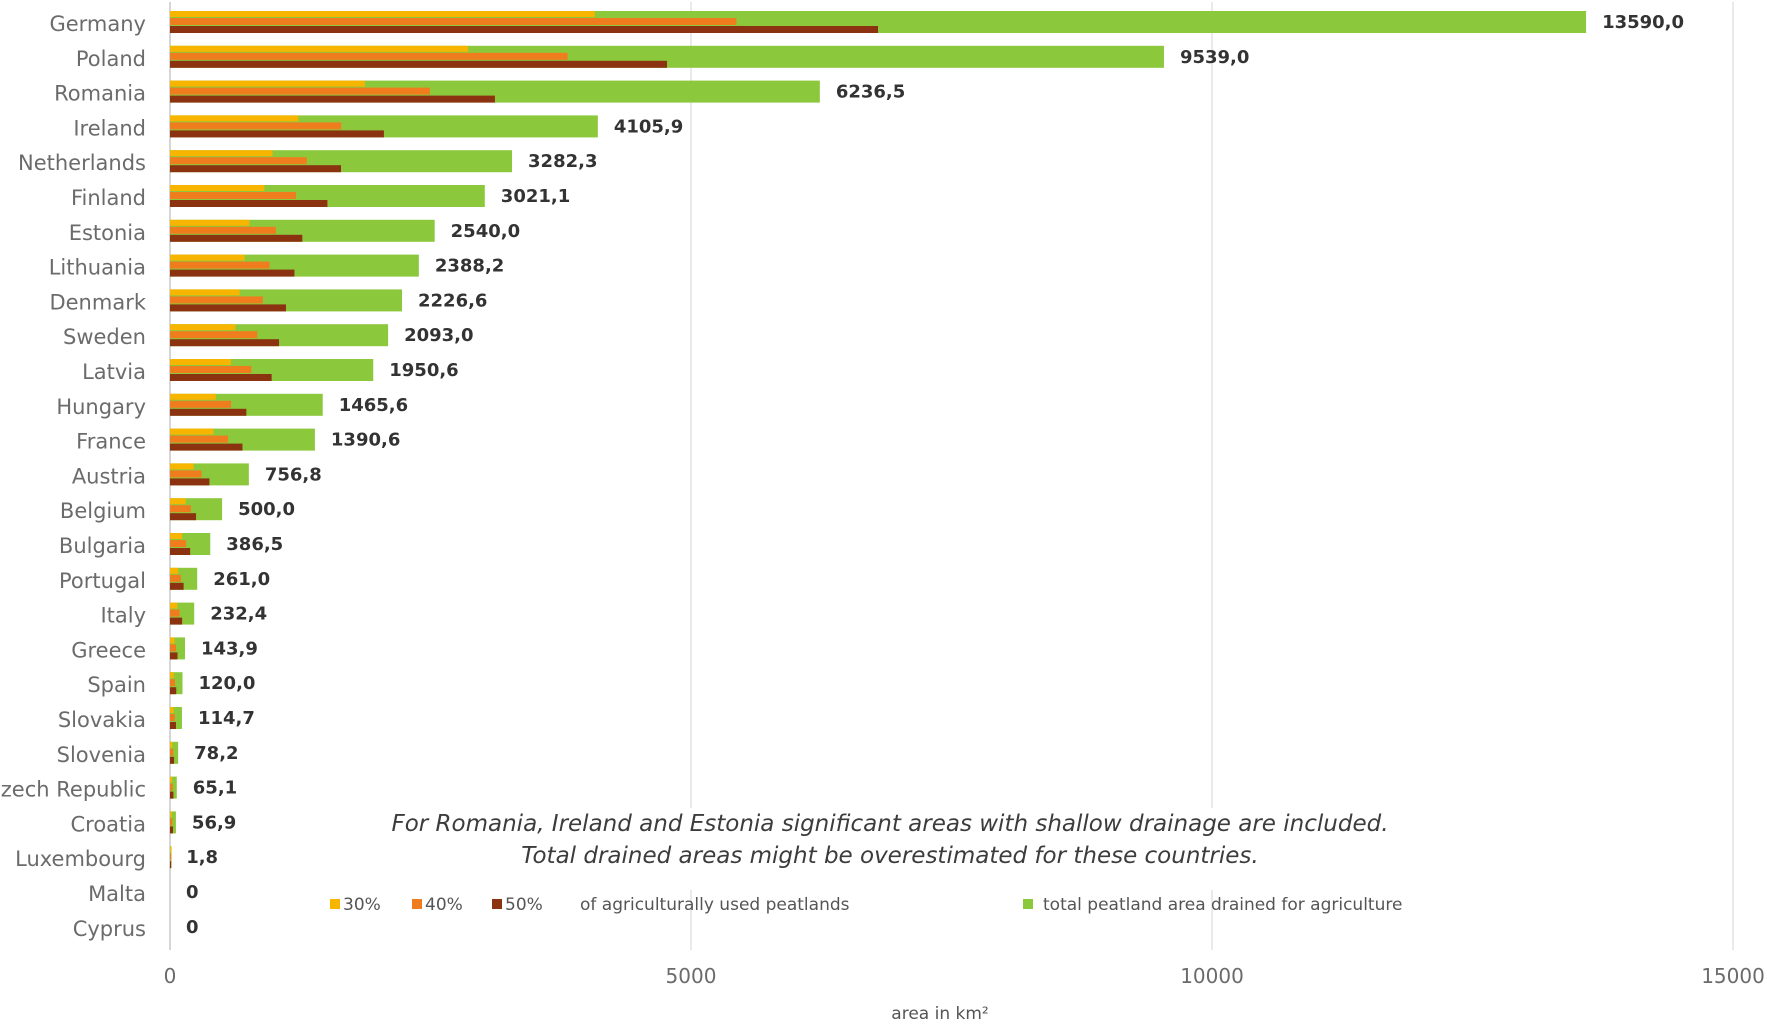 Image resolution: width=1767 pixels, height=1032 pixels. What do you see at coordinates (97, 268) in the screenshot?
I see `category-label: Lithuania` at bounding box center [97, 268].